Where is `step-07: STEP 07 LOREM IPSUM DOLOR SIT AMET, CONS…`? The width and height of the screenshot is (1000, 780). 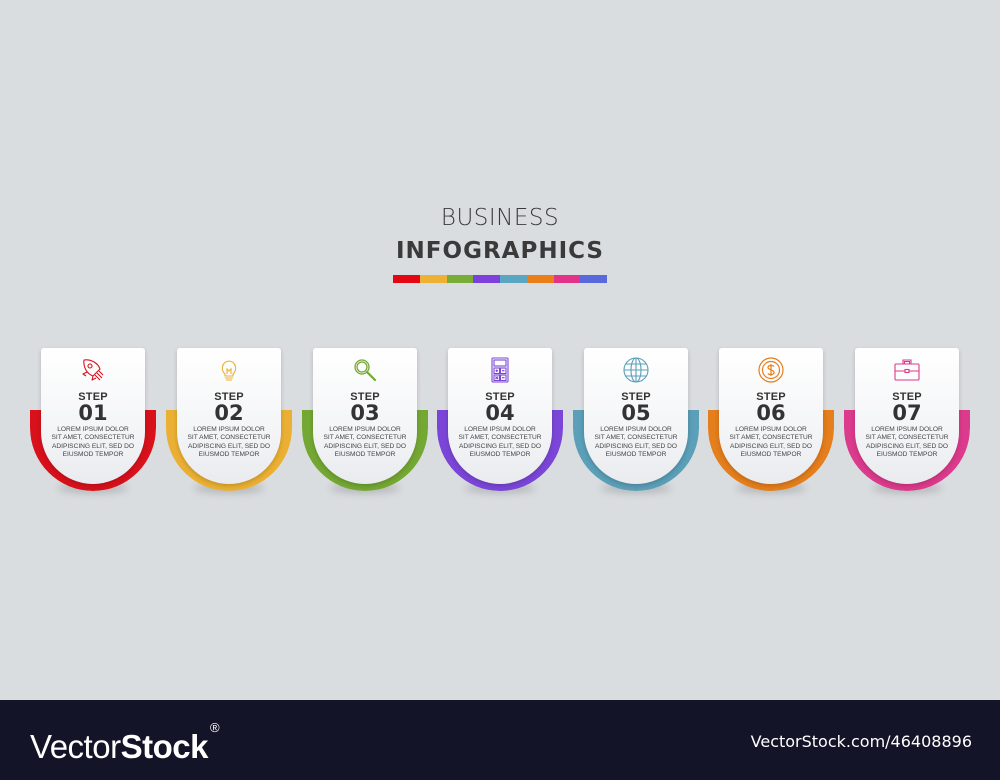 step-07: STEP 07 LOREM IPSUM DOLOR SIT AMET, CONS… is located at coordinates (907, 425).